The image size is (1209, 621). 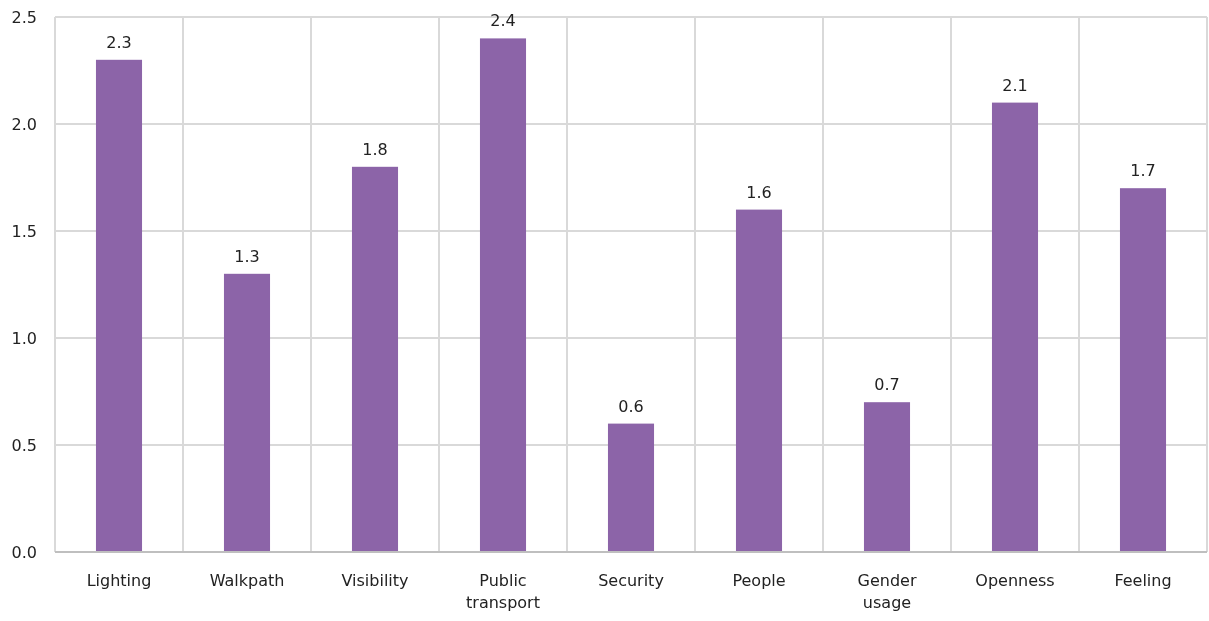 I want to click on x-tick-label: Public transport, so click(x=503, y=591).